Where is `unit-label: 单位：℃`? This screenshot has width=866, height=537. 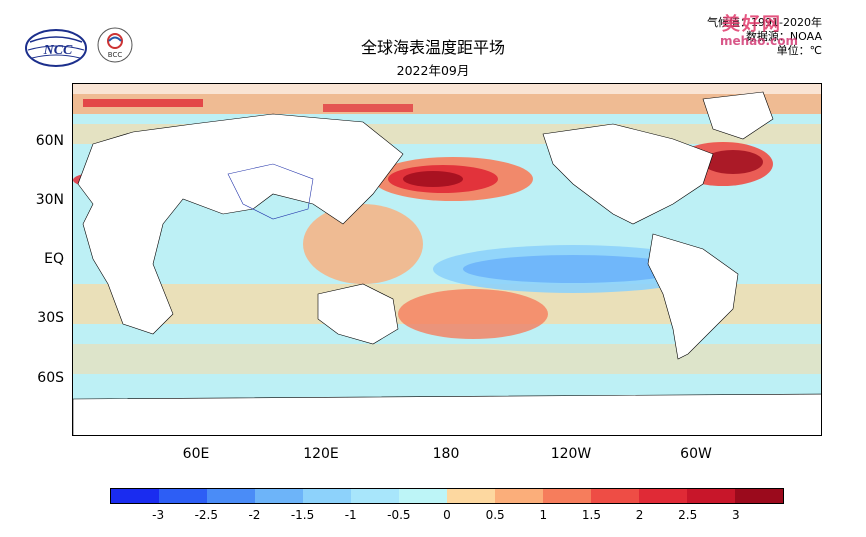
unit-label: 单位：℃ is located at coordinates (799, 50).